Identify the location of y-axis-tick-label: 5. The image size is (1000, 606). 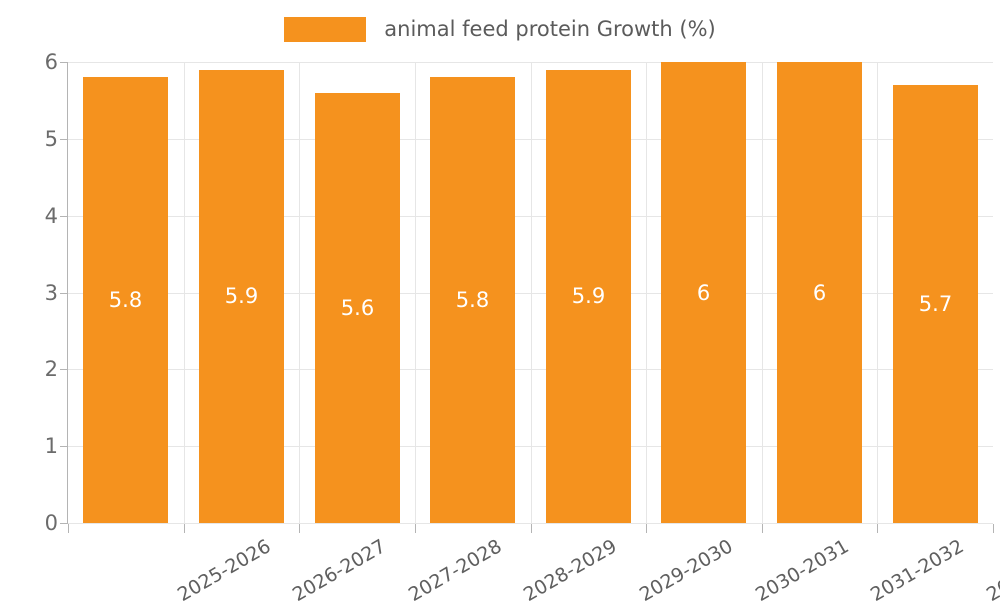
(51, 138).